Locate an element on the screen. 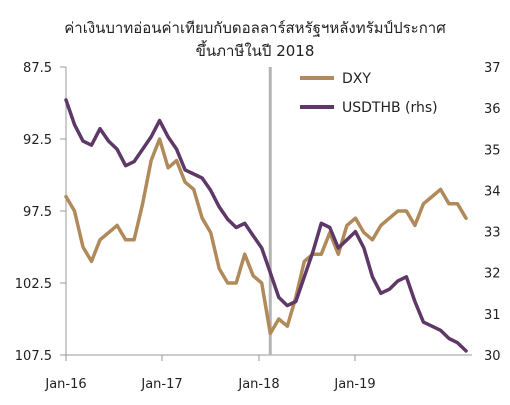  y-left-tick-label: 107.5 is located at coordinates (33, 356).